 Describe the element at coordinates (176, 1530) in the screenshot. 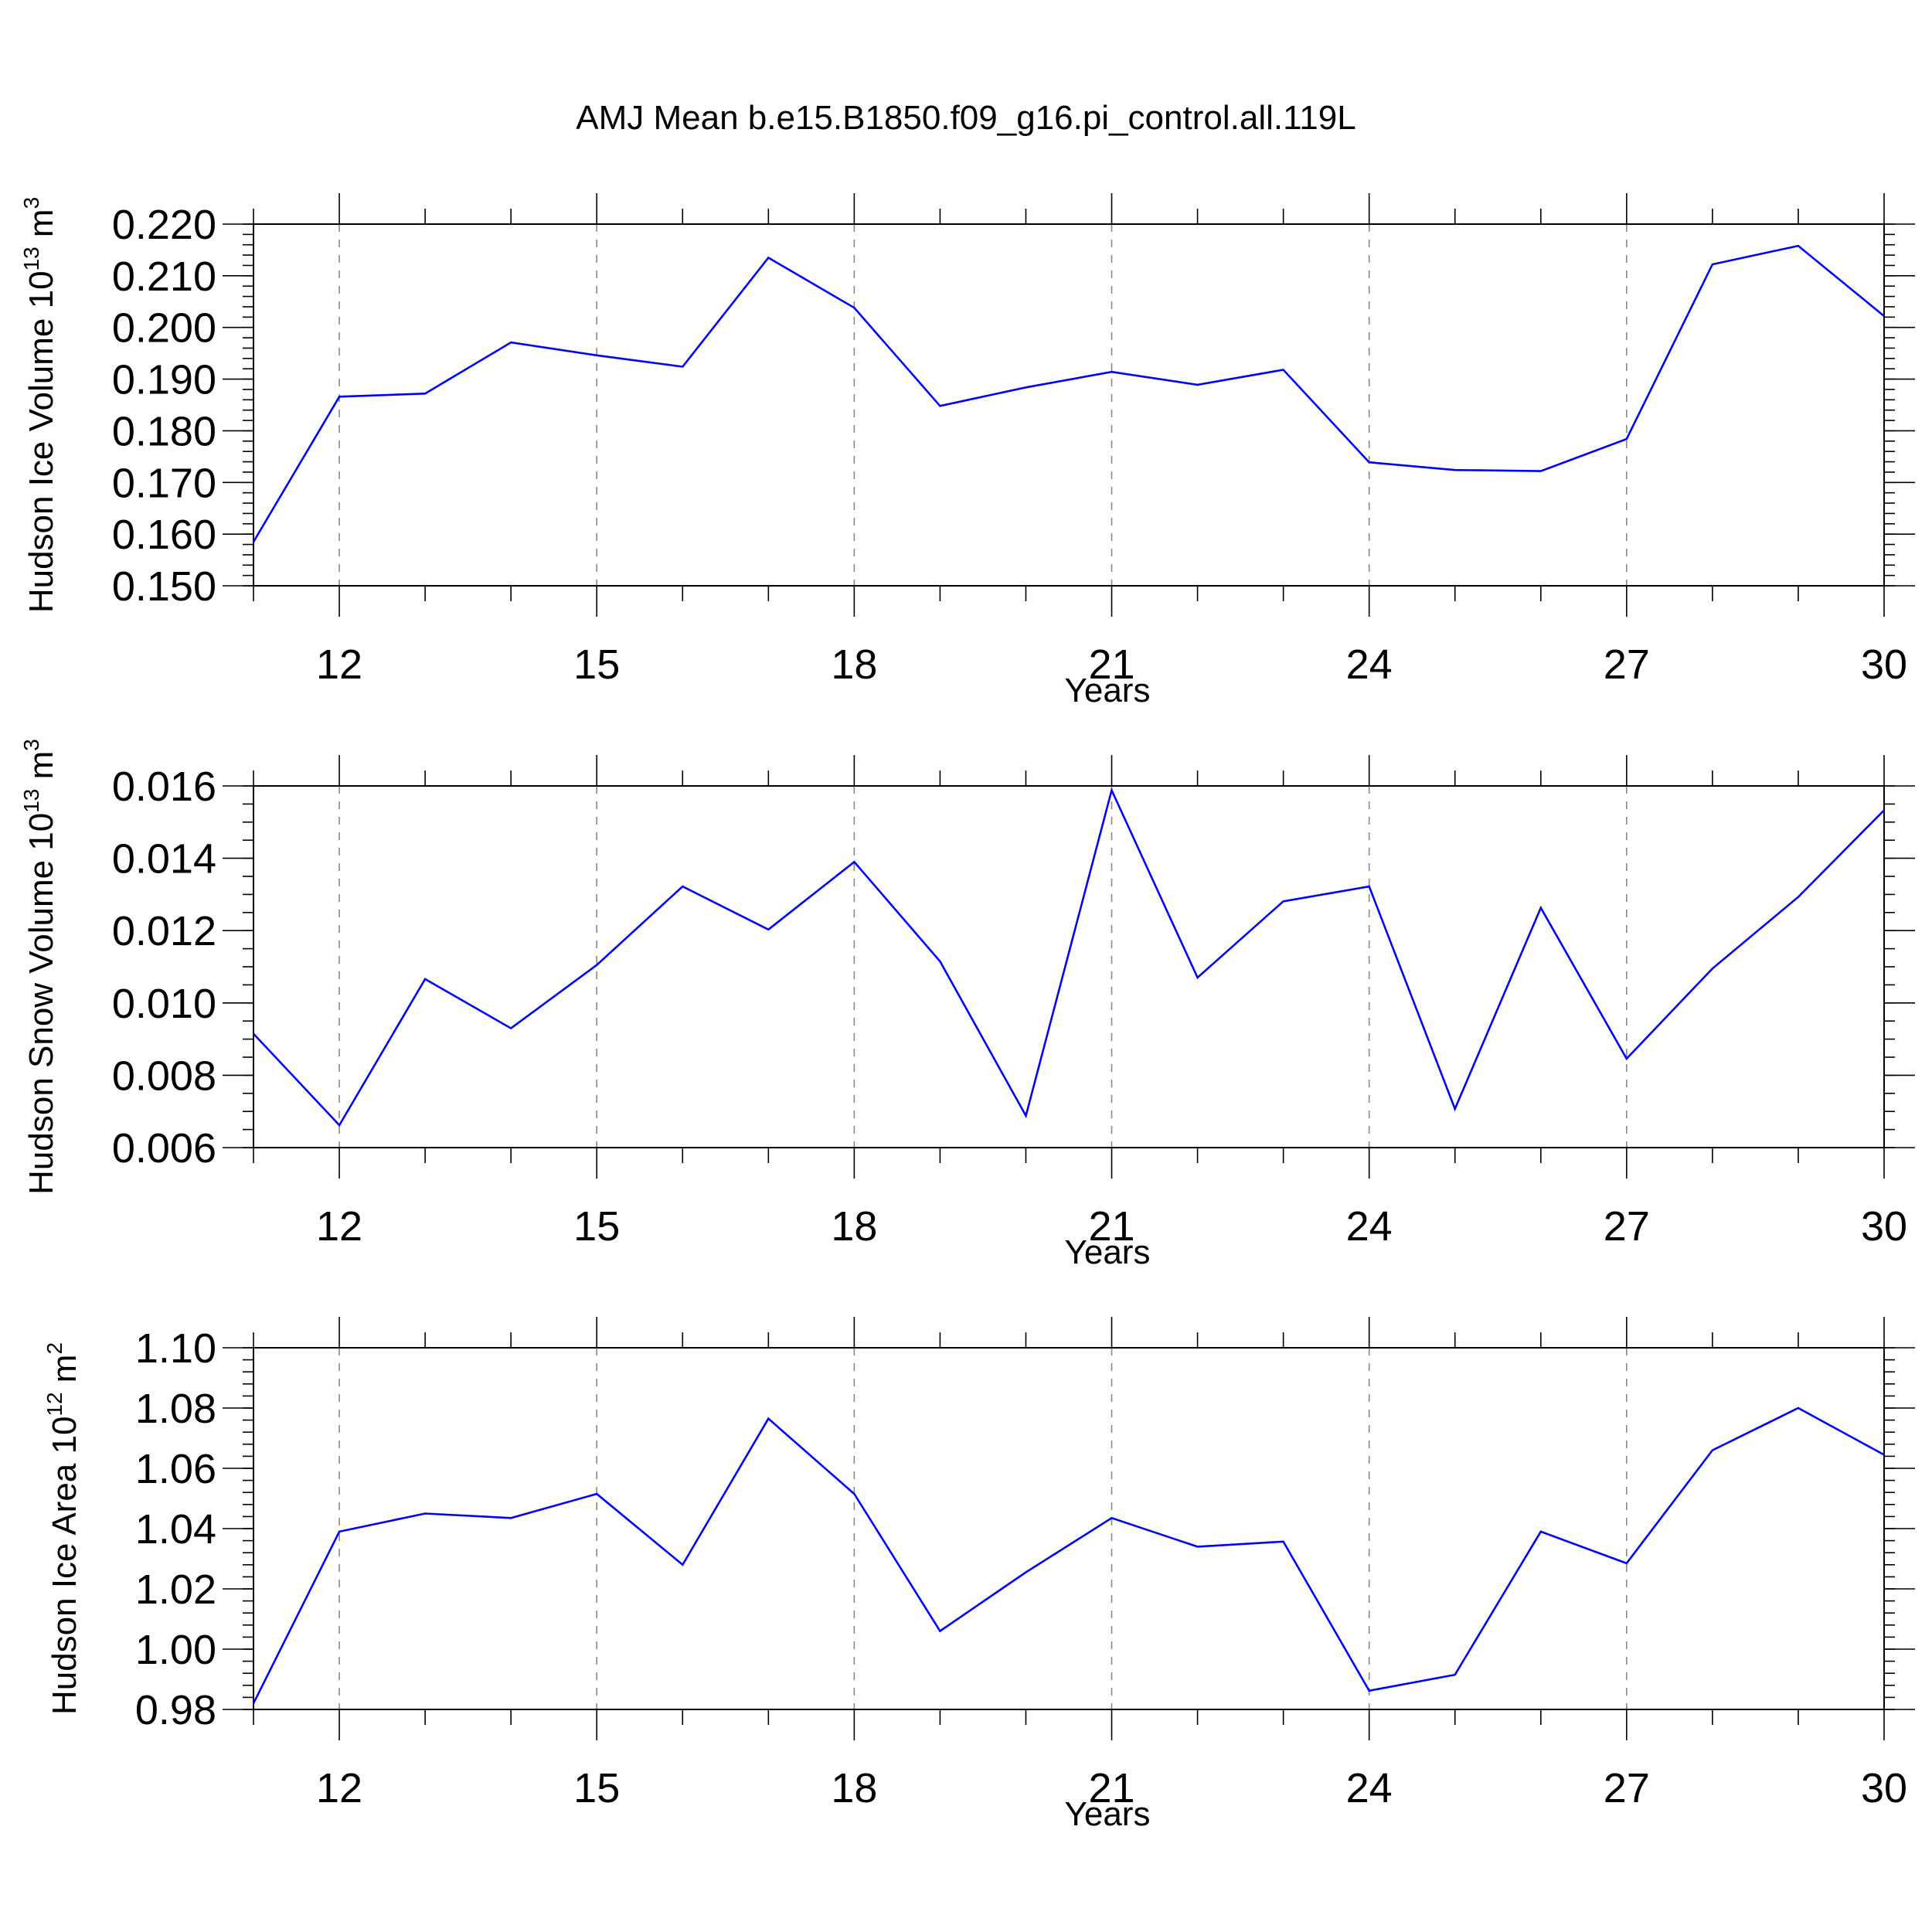

I see `y-tick-label: 1.04` at that location.